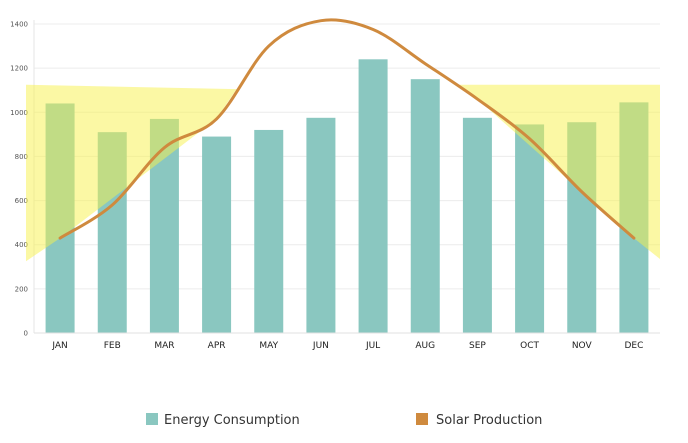 Image resolution: width=688 pixels, height=443 pixels. What do you see at coordinates (347, 341) in the screenshot?
I see `x-axis: JAN FEB MAR APR MAY JUN JUL AUG SEP OCT NOV DEC` at bounding box center [347, 341].